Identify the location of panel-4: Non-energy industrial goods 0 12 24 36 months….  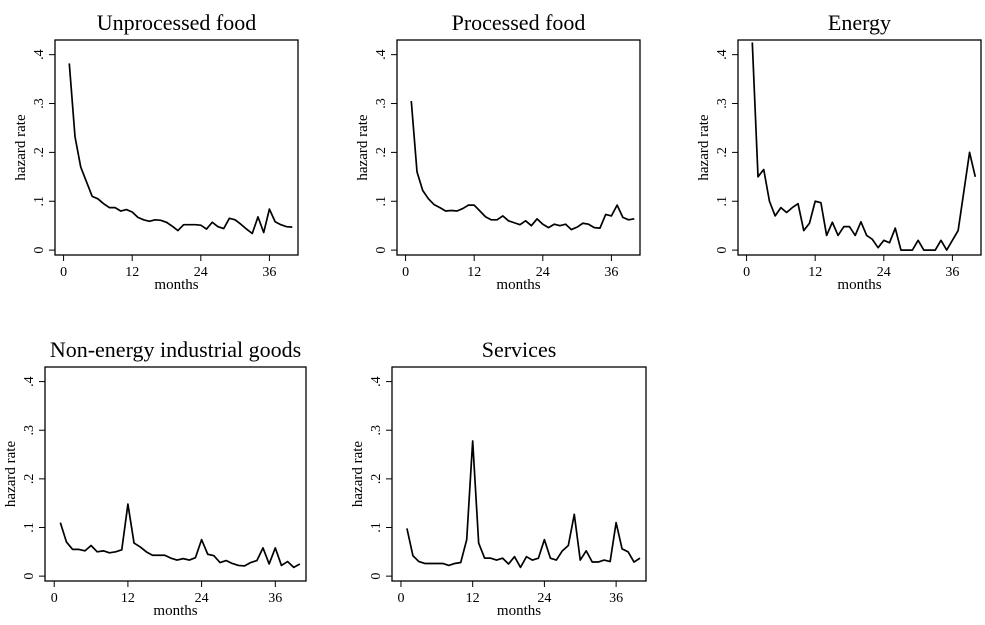
(155, 478).